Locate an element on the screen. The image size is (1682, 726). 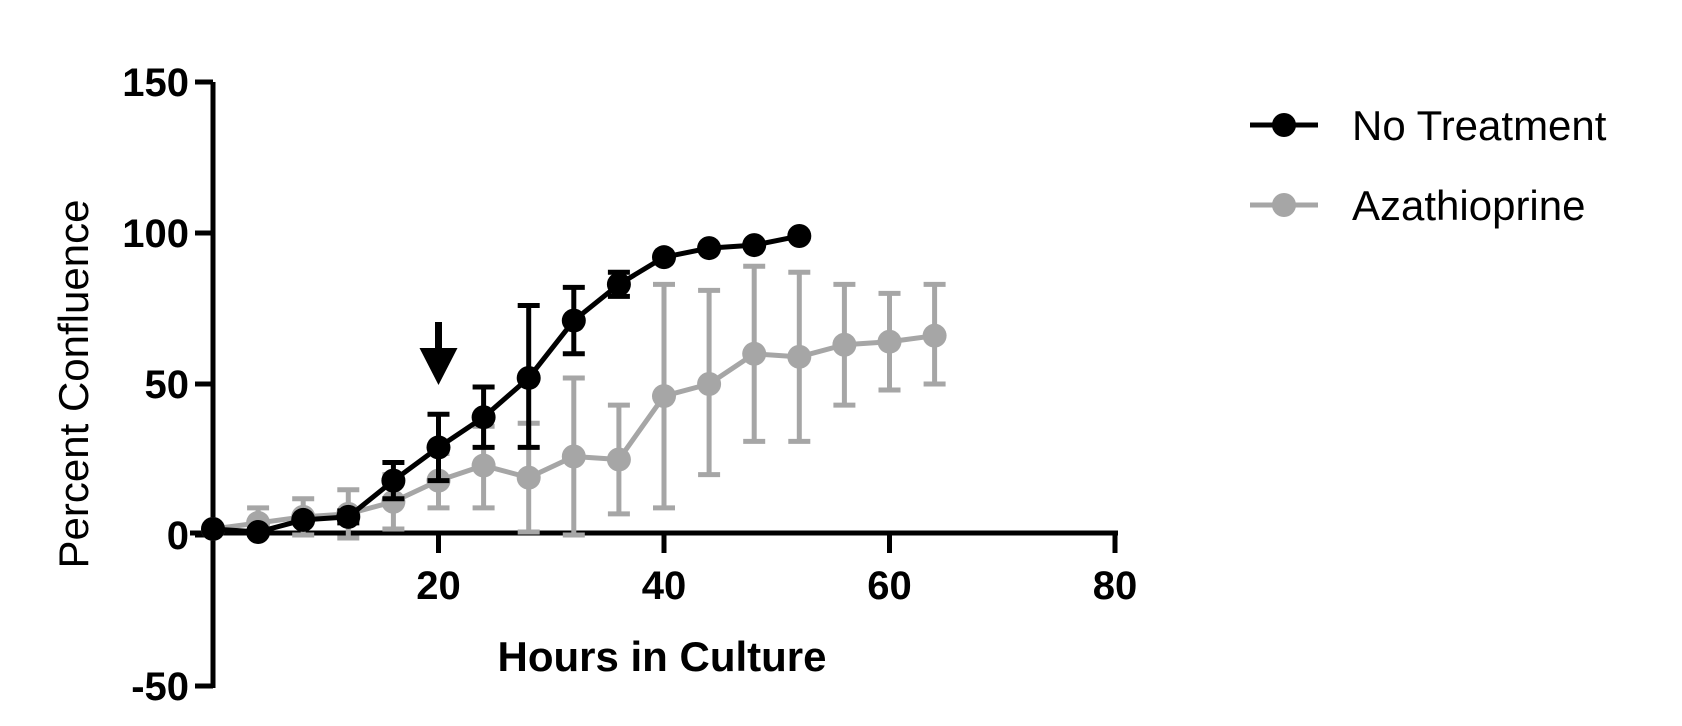
x-axis-title: Hours in Culture is located at coordinates (661, 656).